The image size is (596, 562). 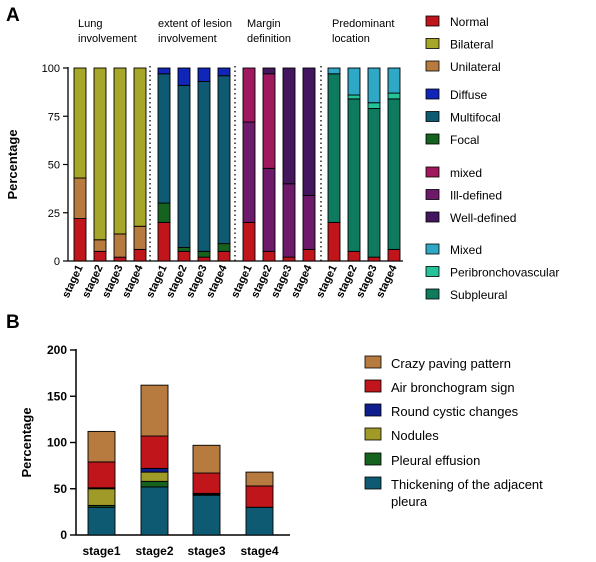 I want to click on legend-a-swatch-diffuse, so click(x=432, y=94).